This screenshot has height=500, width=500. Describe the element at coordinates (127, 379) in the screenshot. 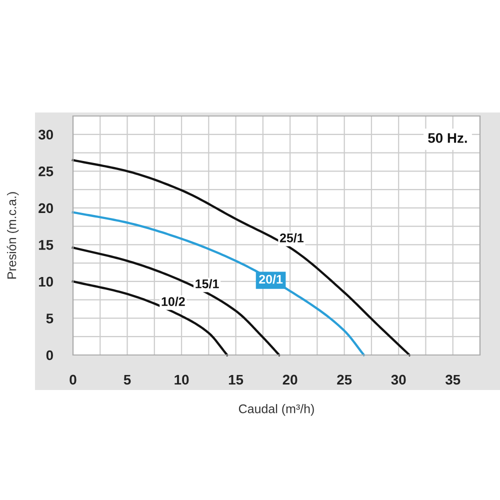

I see `x-tick-label: 5` at that location.